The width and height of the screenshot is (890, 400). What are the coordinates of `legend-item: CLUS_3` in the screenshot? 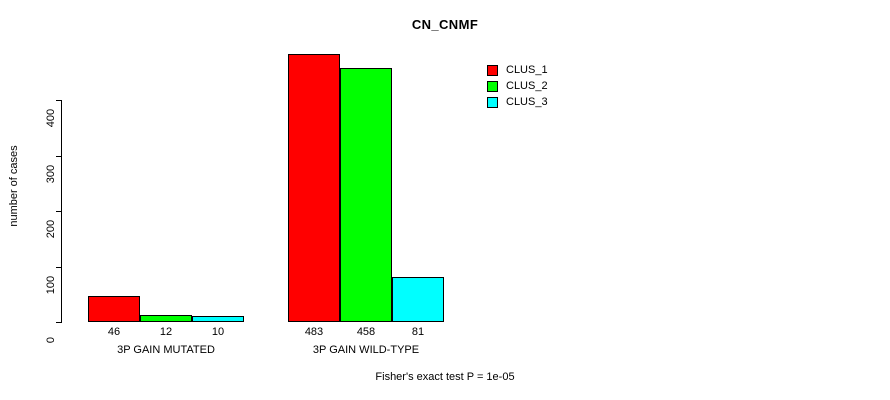 It's located at (517, 102).